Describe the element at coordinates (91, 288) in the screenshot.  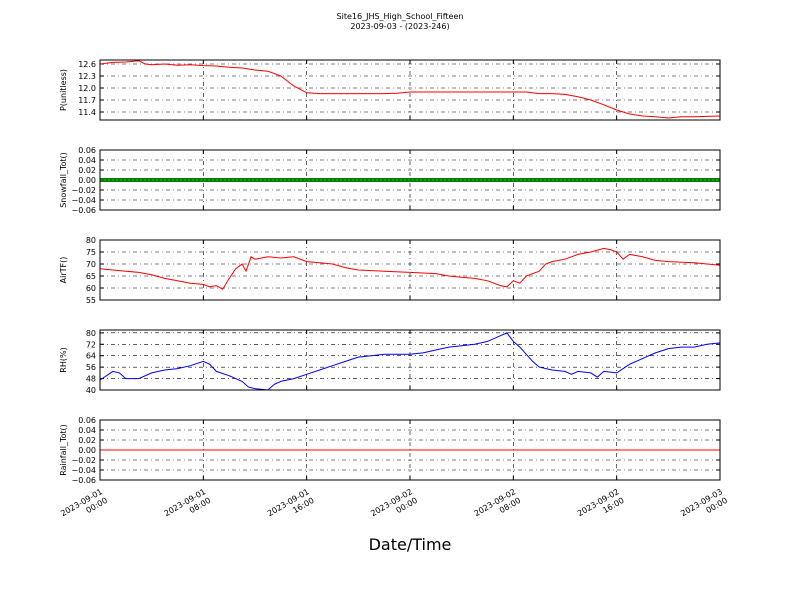
I see `y-tick-label: 60` at that location.